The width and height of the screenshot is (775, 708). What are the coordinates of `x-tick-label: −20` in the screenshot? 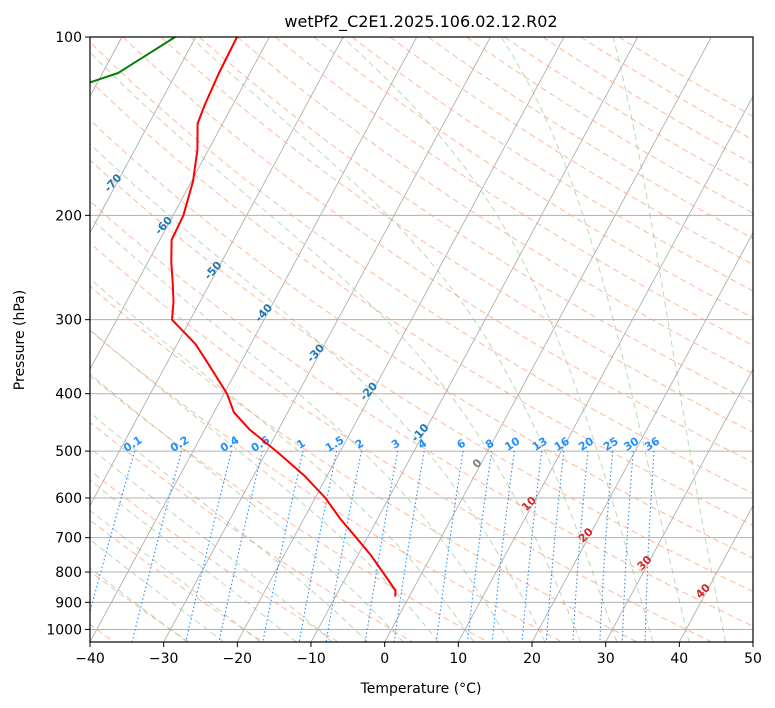 It's located at (238, 659).